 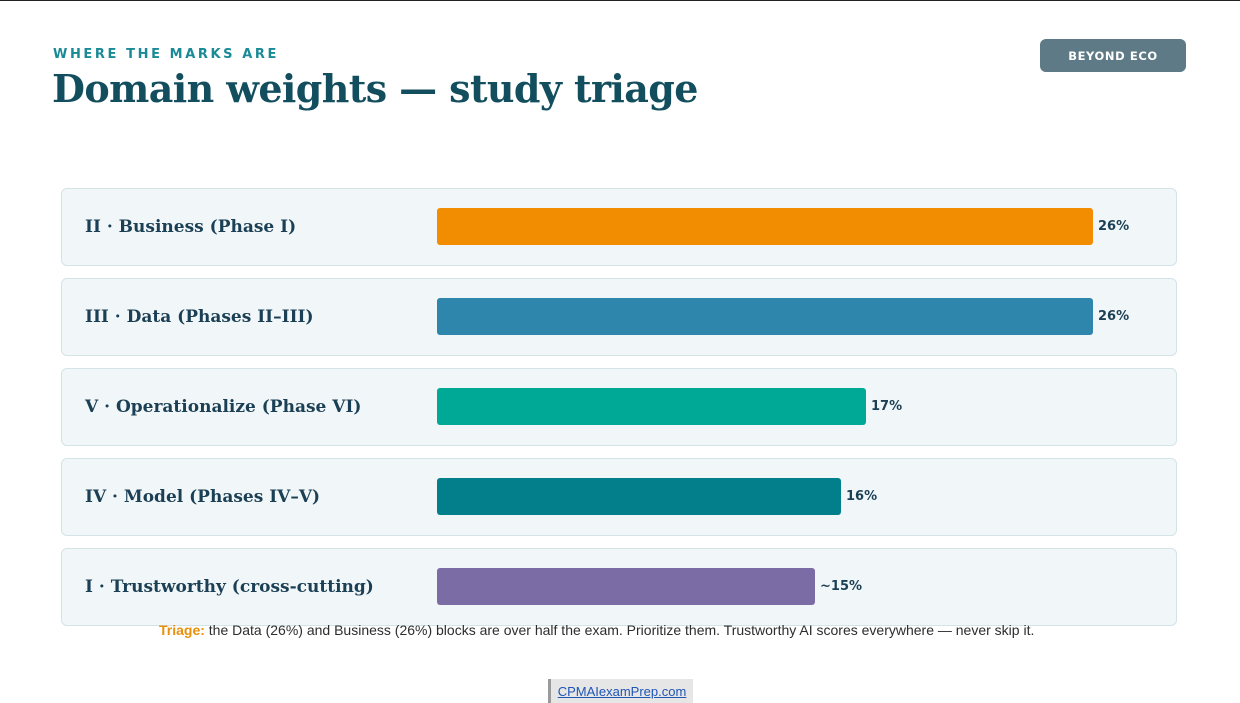 What do you see at coordinates (375, 88) in the screenshot?
I see `slide-title: Domain weights — study triage` at bounding box center [375, 88].